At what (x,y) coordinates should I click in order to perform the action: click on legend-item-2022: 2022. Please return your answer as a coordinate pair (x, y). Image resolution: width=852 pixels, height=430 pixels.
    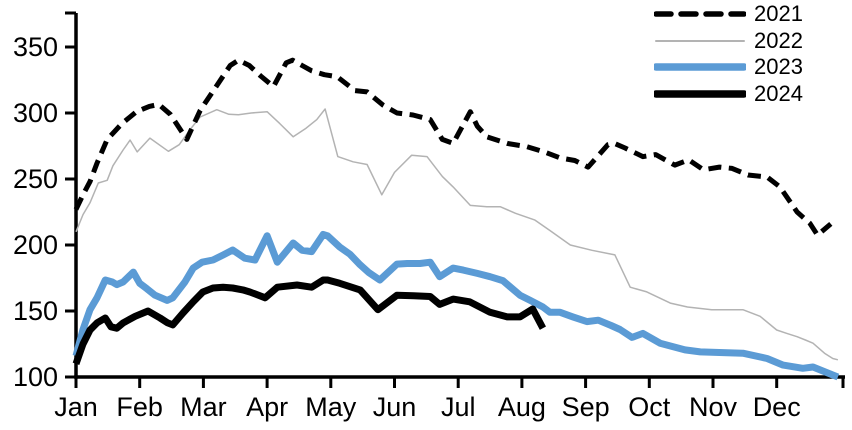
    Looking at the image, I should click on (728, 41).